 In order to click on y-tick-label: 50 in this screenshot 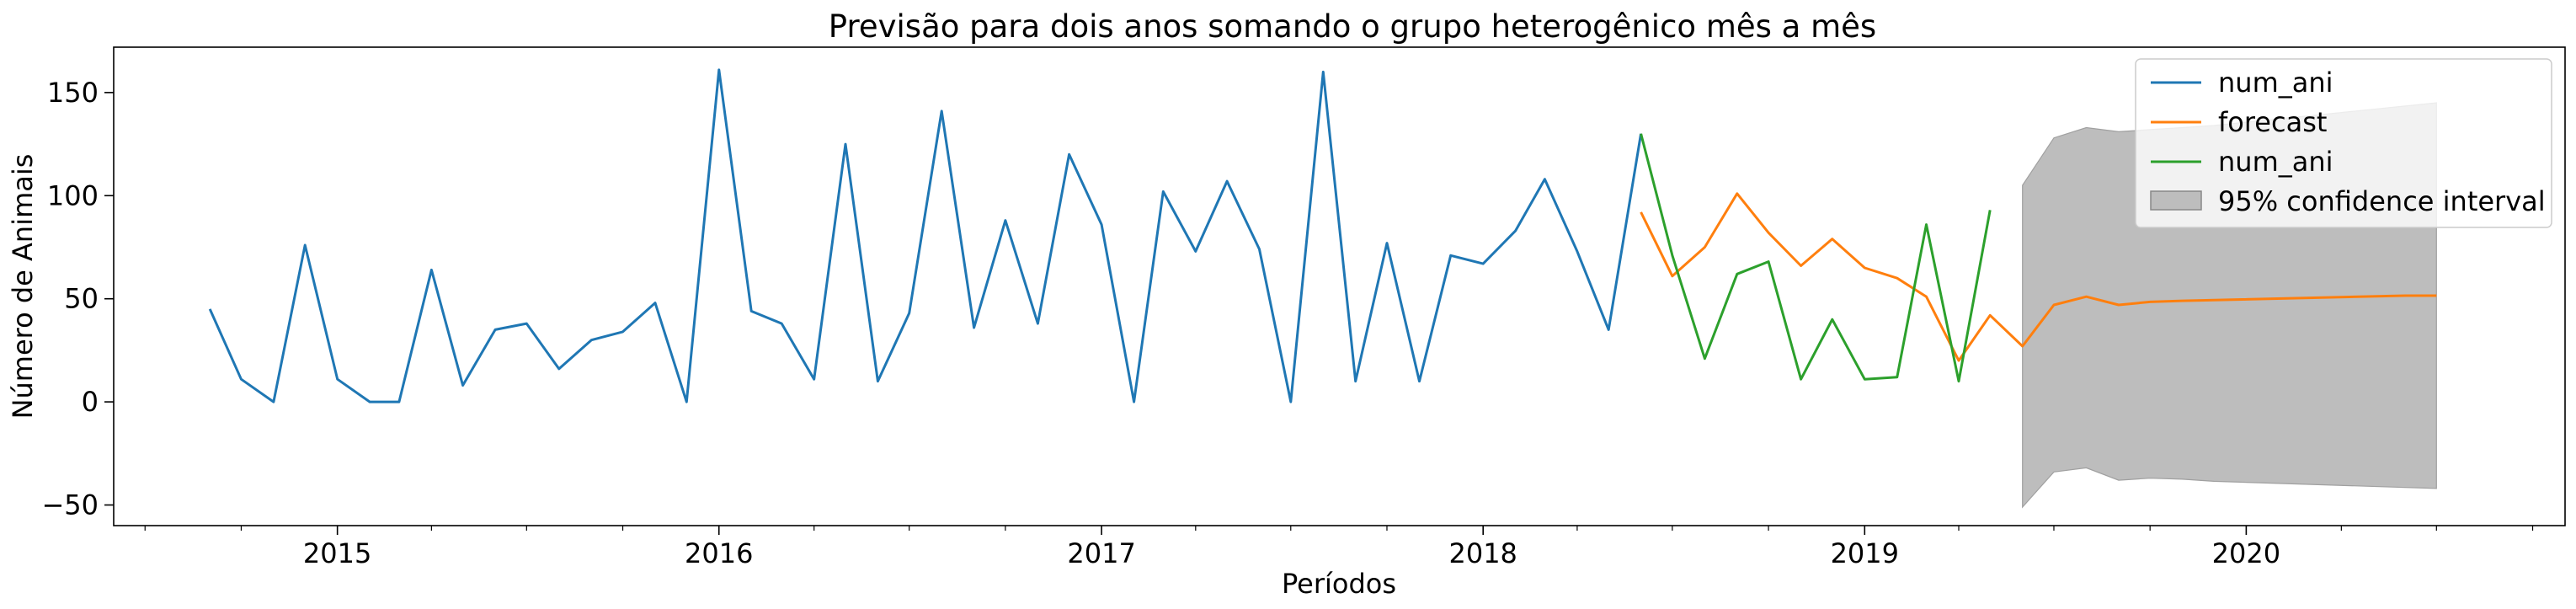, I will do `click(81, 299)`.